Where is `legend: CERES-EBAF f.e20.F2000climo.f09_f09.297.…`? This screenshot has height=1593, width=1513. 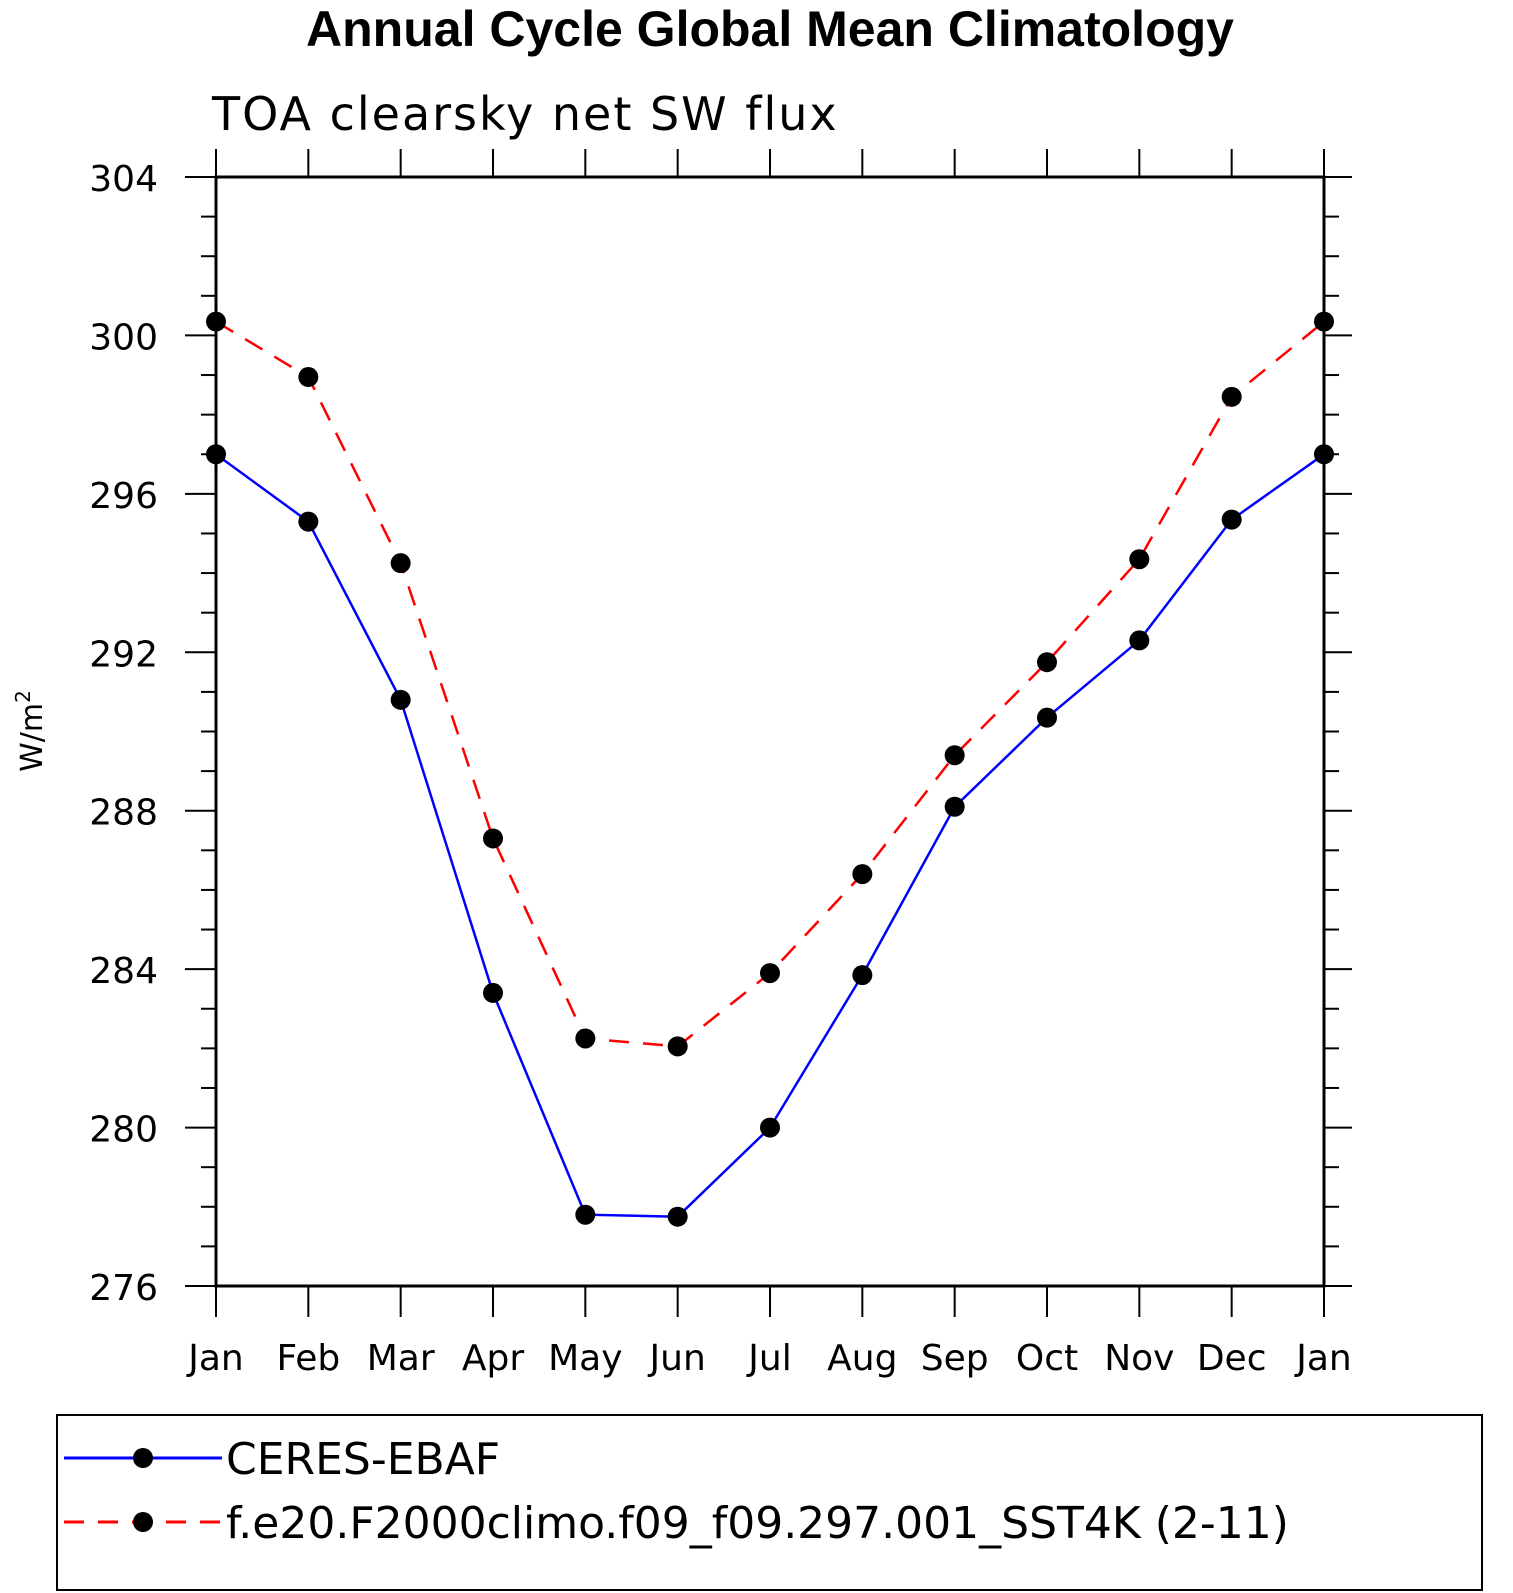
legend: CERES-EBAF f.e20.F2000climo.f09_f09.297.… is located at coordinates (769, 1502).